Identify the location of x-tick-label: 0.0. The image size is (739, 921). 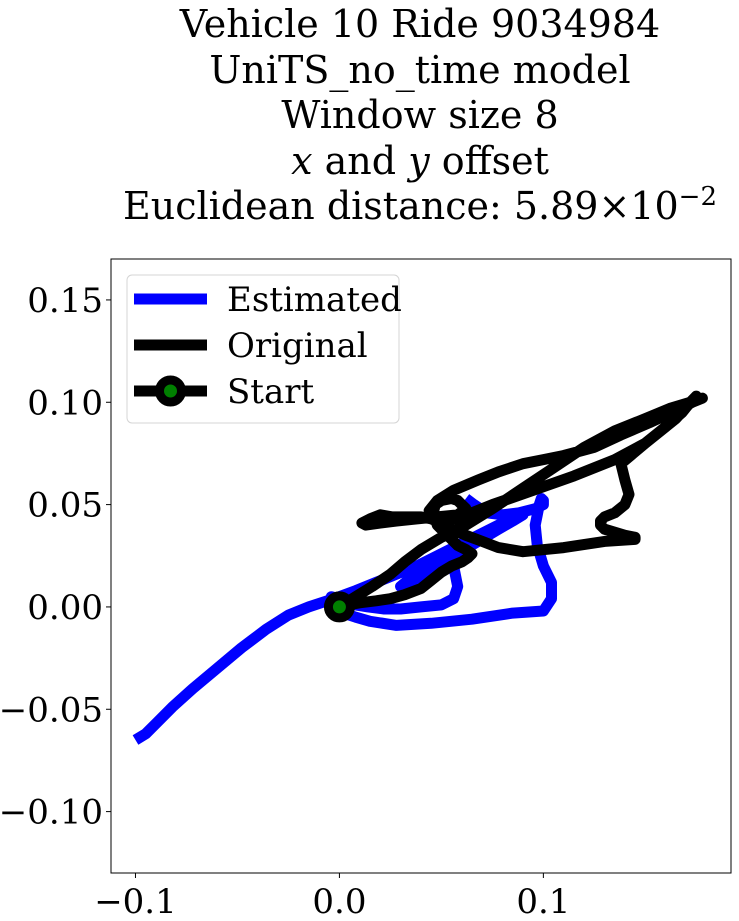
(339, 901).